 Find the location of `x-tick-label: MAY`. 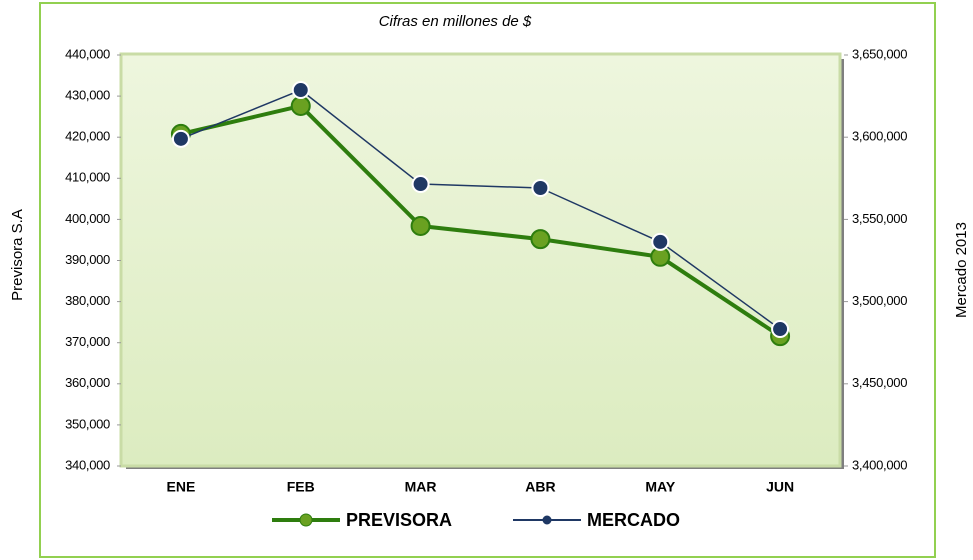

x-tick-label: MAY is located at coordinates (660, 487).